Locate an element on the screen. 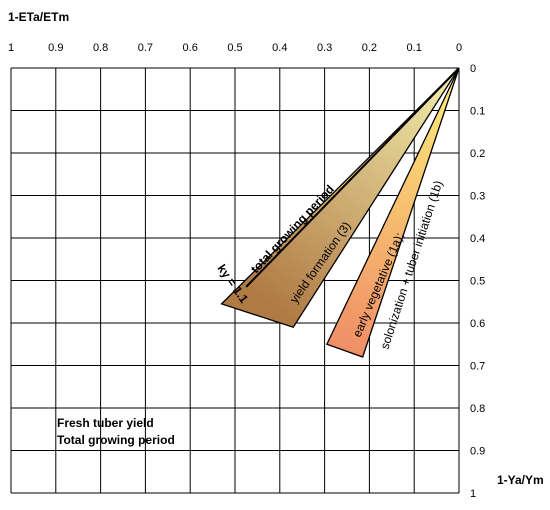 This screenshot has height=510, width=550. x-tick-label: 0.6 is located at coordinates (190, 48).